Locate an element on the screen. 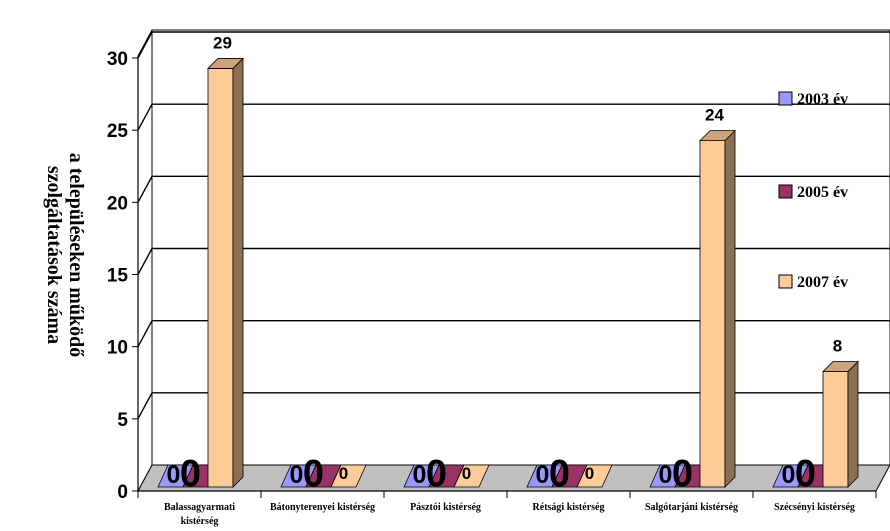 This screenshot has height=531, width=890. category-label: Pásztói kistérség is located at coordinates (445, 507).